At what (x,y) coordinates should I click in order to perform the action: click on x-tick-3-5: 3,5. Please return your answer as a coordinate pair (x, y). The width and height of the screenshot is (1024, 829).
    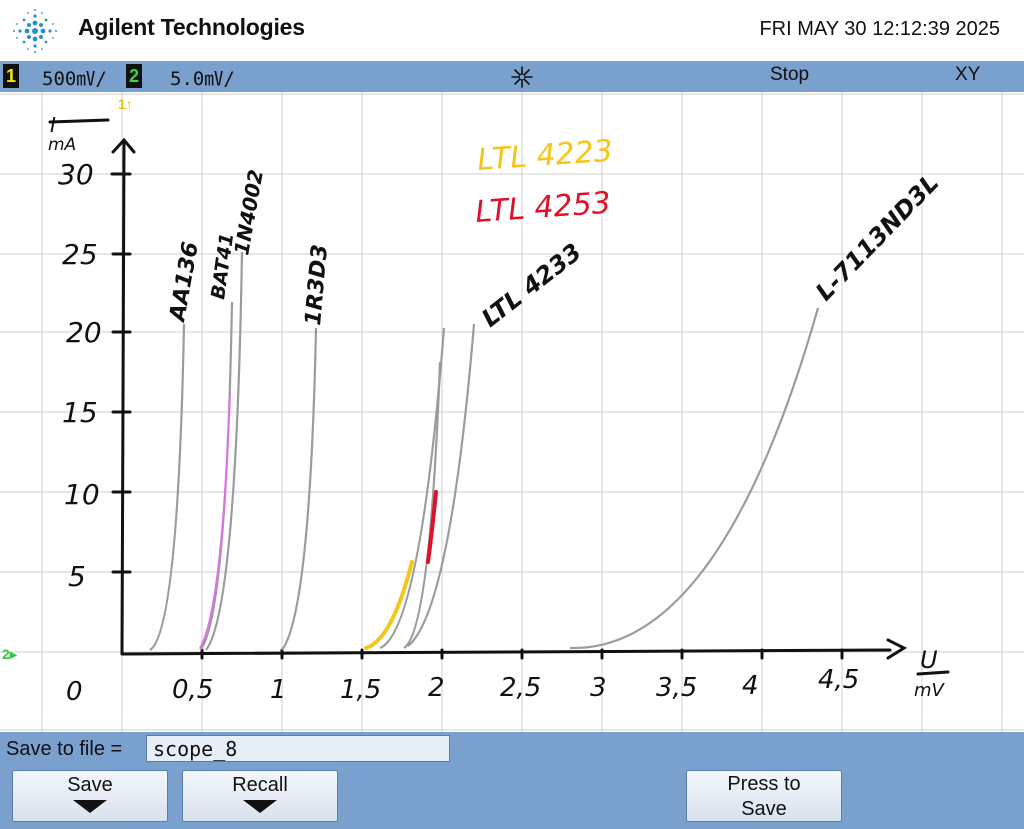
    Looking at the image, I should click on (676, 688).